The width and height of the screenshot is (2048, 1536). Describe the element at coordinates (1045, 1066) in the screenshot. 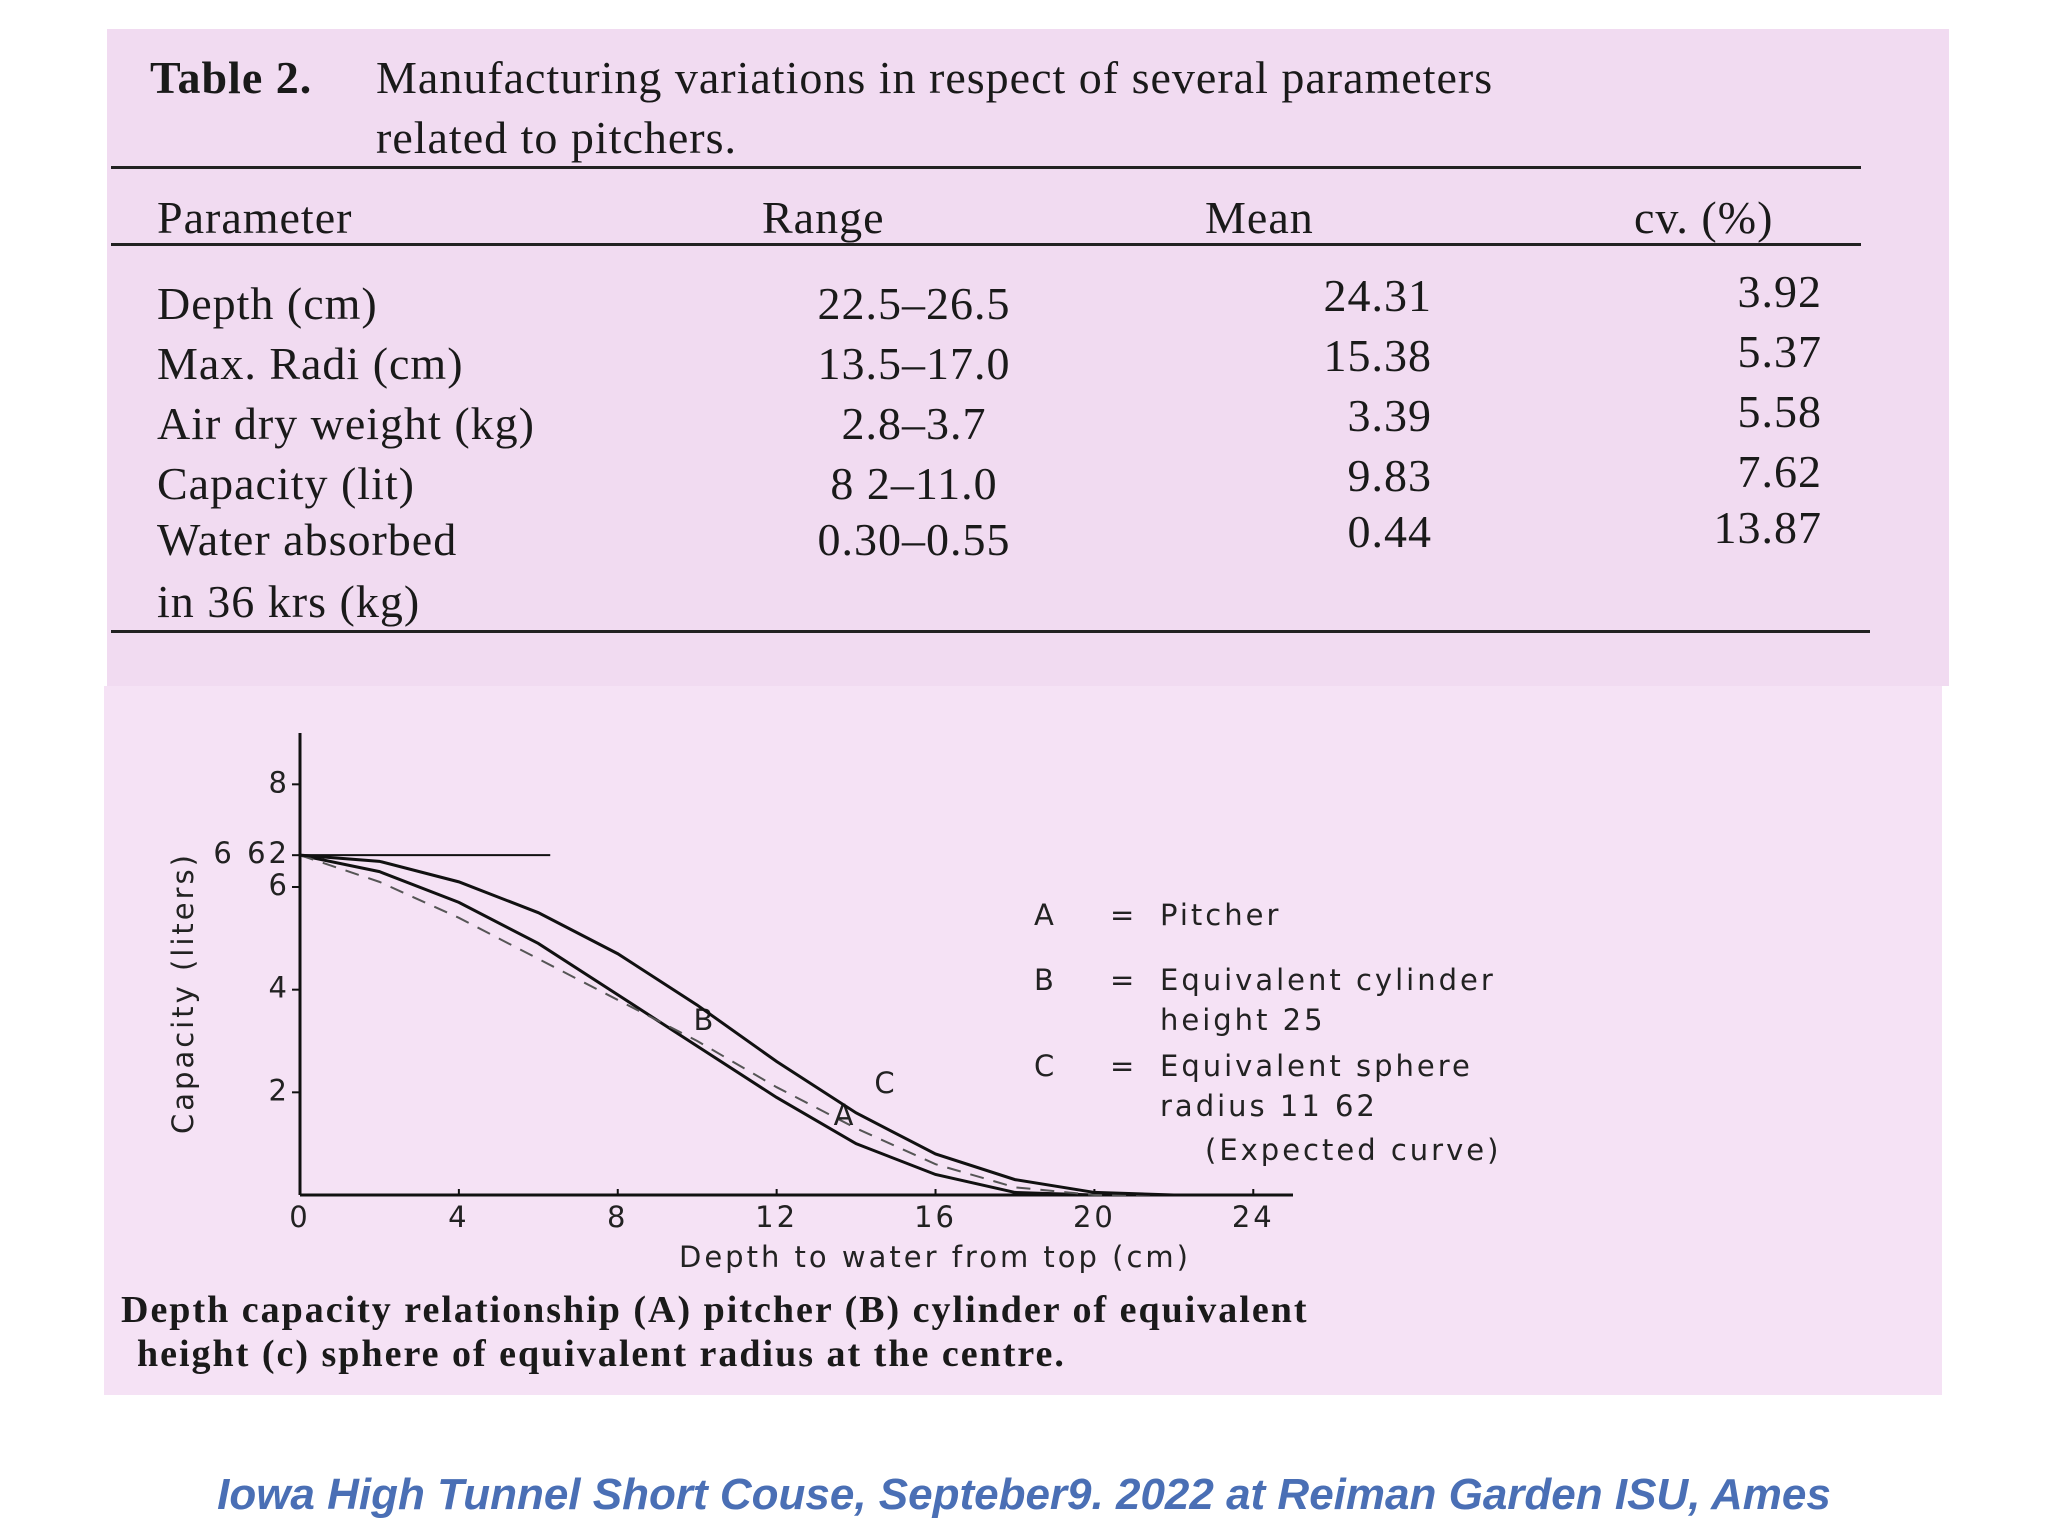

I see `legend-key: C` at that location.